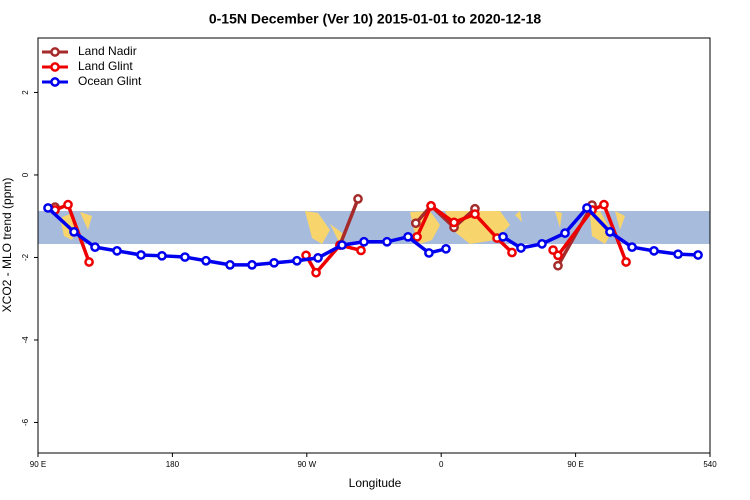  What do you see at coordinates (375, 483) in the screenshot?
I see `x-axis-label: Longitude` at bounding box center [375, 483].